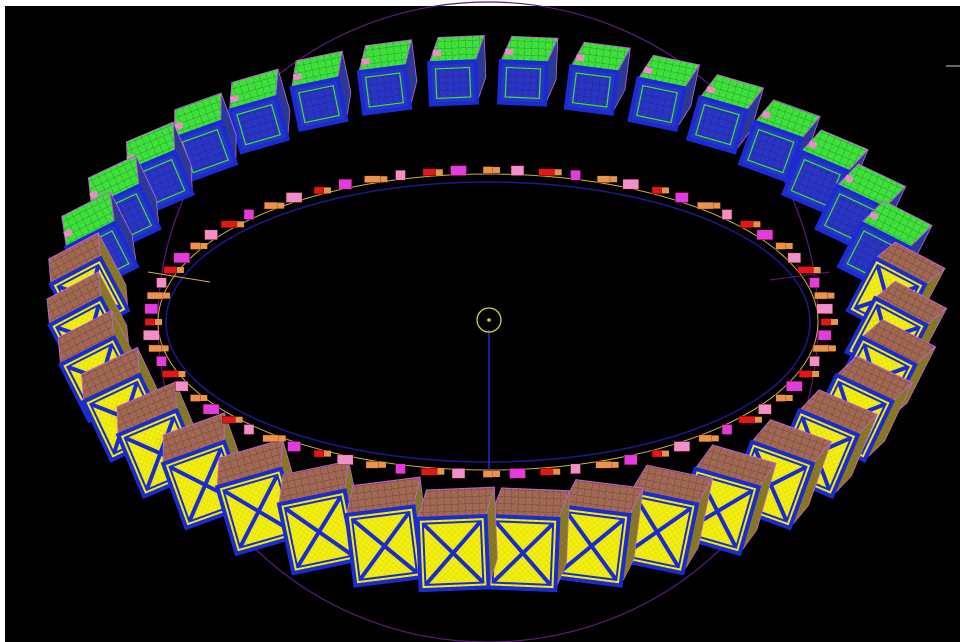 The height and width of the screenshot is (642, 960). Describe the element at coordinates (2, 321) in the screenshot. I see `window-border-left` at that location.